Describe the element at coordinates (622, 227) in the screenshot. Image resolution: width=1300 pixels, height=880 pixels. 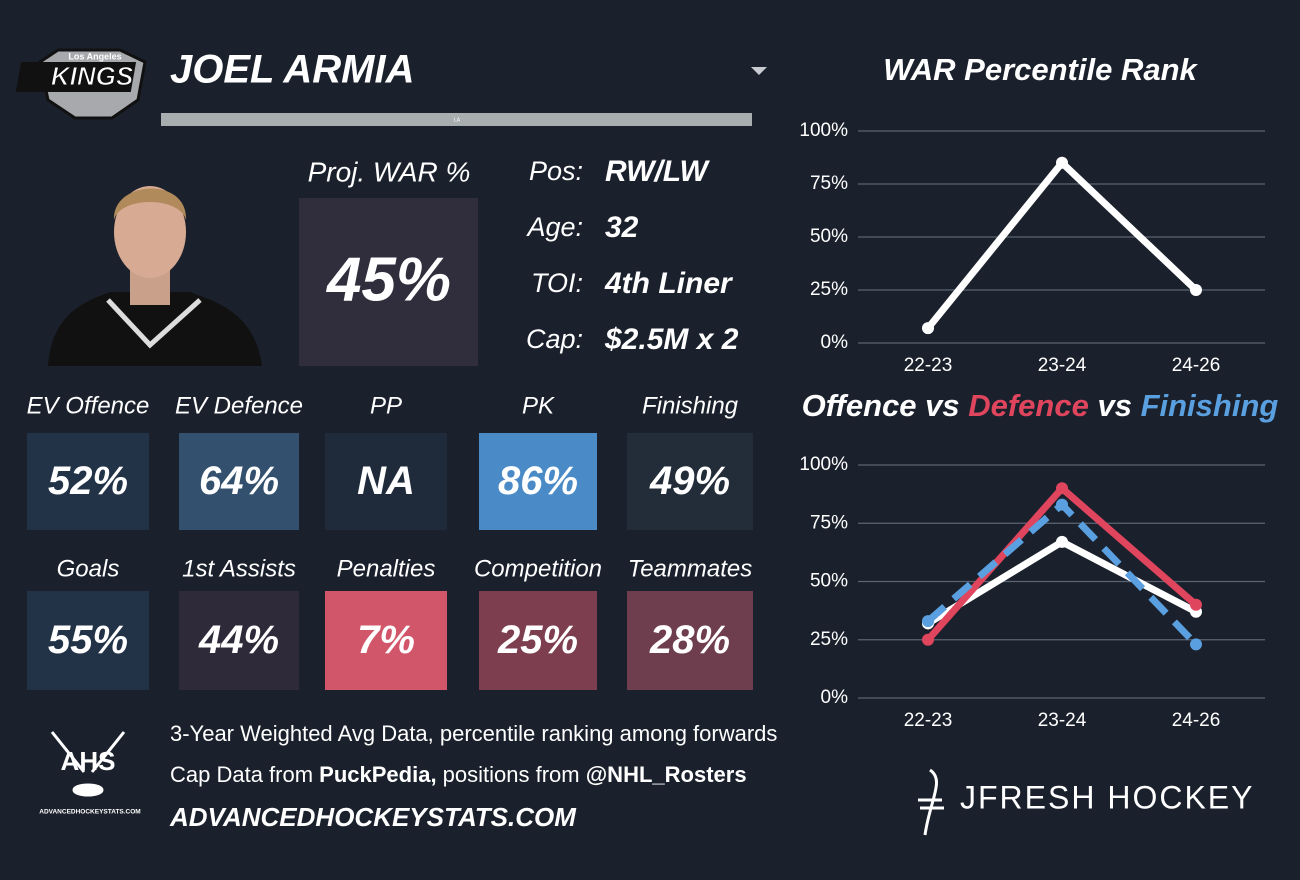
I see `info-value: 32` at that location.